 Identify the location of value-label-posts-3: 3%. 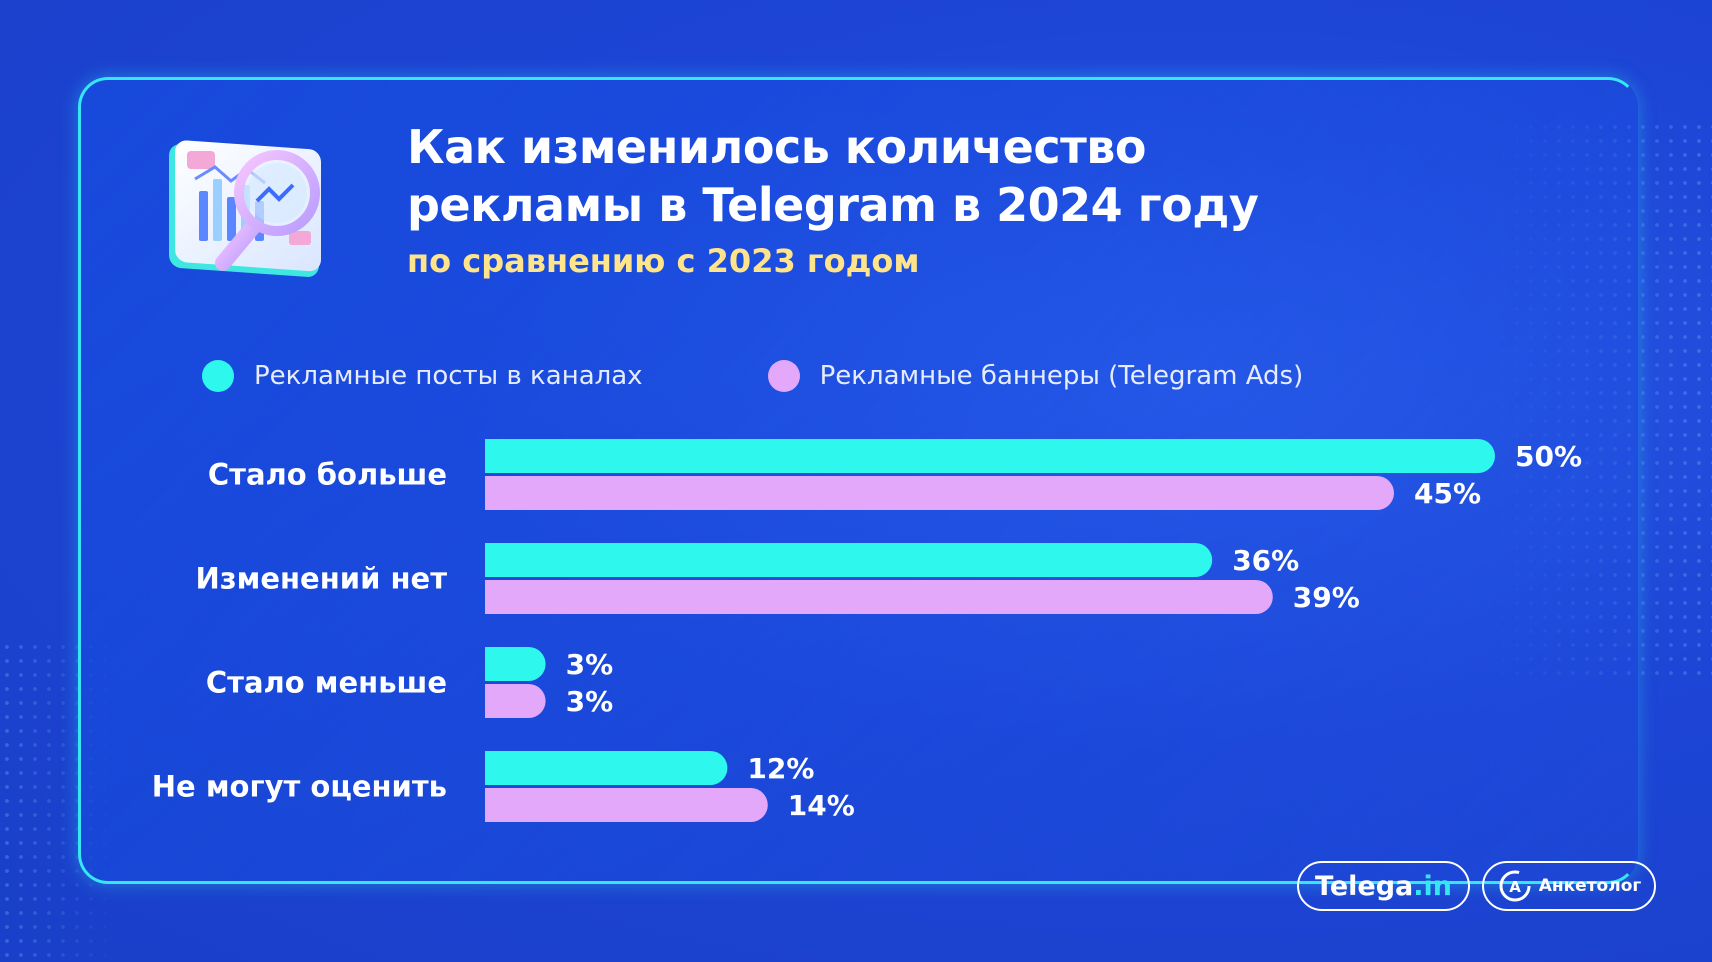
(590, 664).